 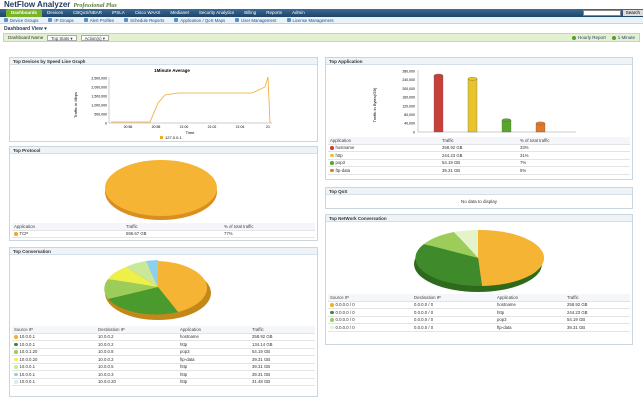 What do you see at coordinates (37, 4) in the screenshot?
I see `app-name: NetFlow Analyzer` at bounding box center [37, 4].